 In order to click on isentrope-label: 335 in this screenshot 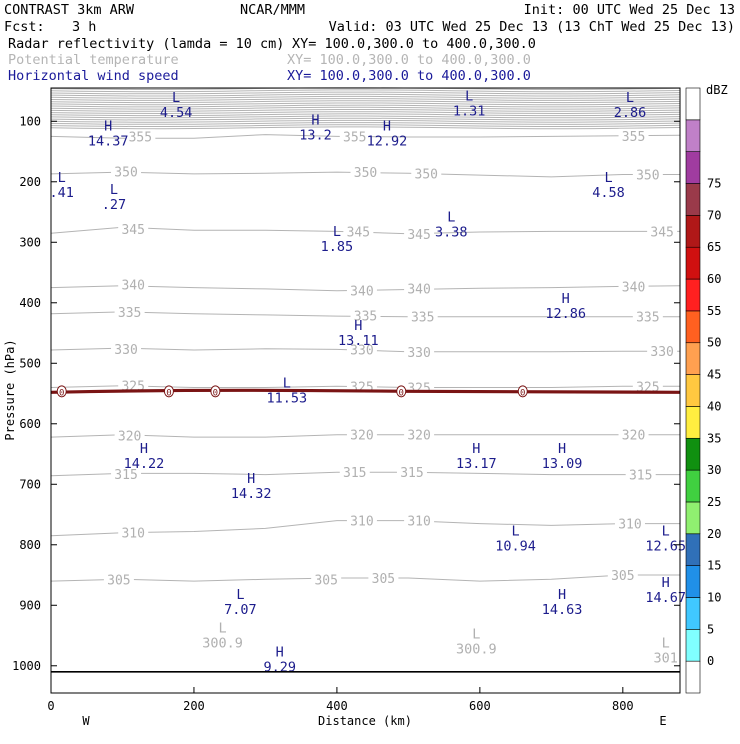, I will do `click(647, 318)`.